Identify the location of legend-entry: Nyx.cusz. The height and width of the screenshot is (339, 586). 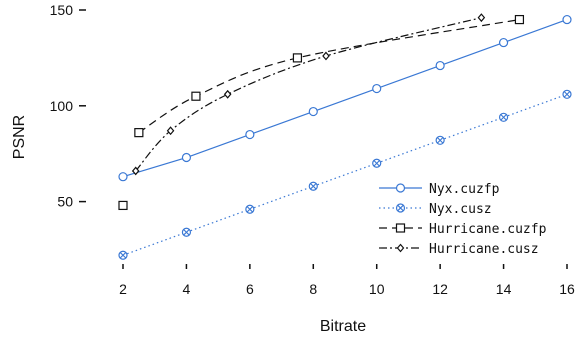
(435, 209).